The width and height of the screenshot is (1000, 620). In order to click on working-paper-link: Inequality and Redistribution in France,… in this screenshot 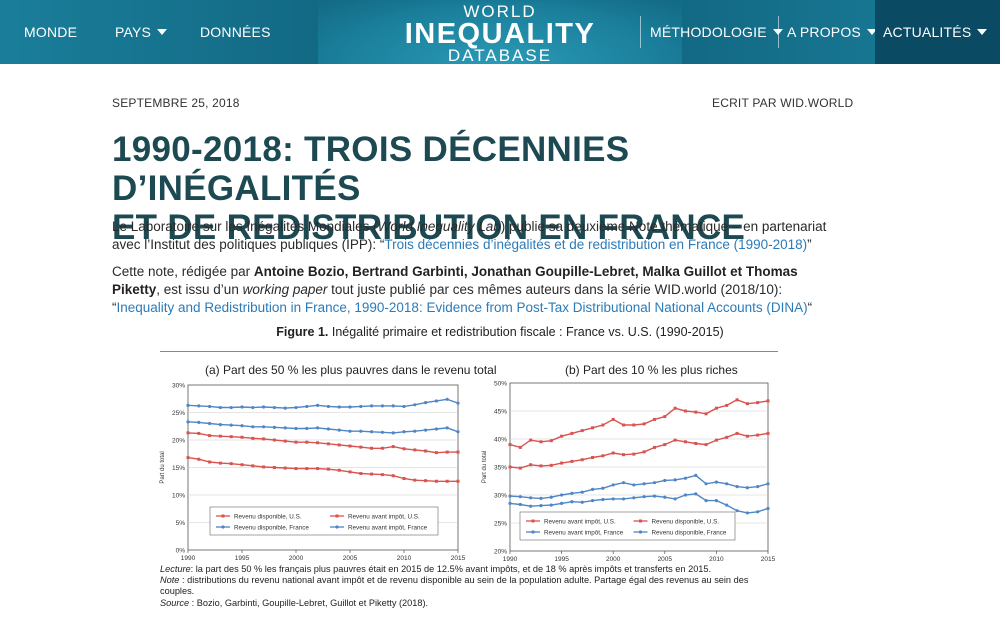, I will do `click(462, 307)`.